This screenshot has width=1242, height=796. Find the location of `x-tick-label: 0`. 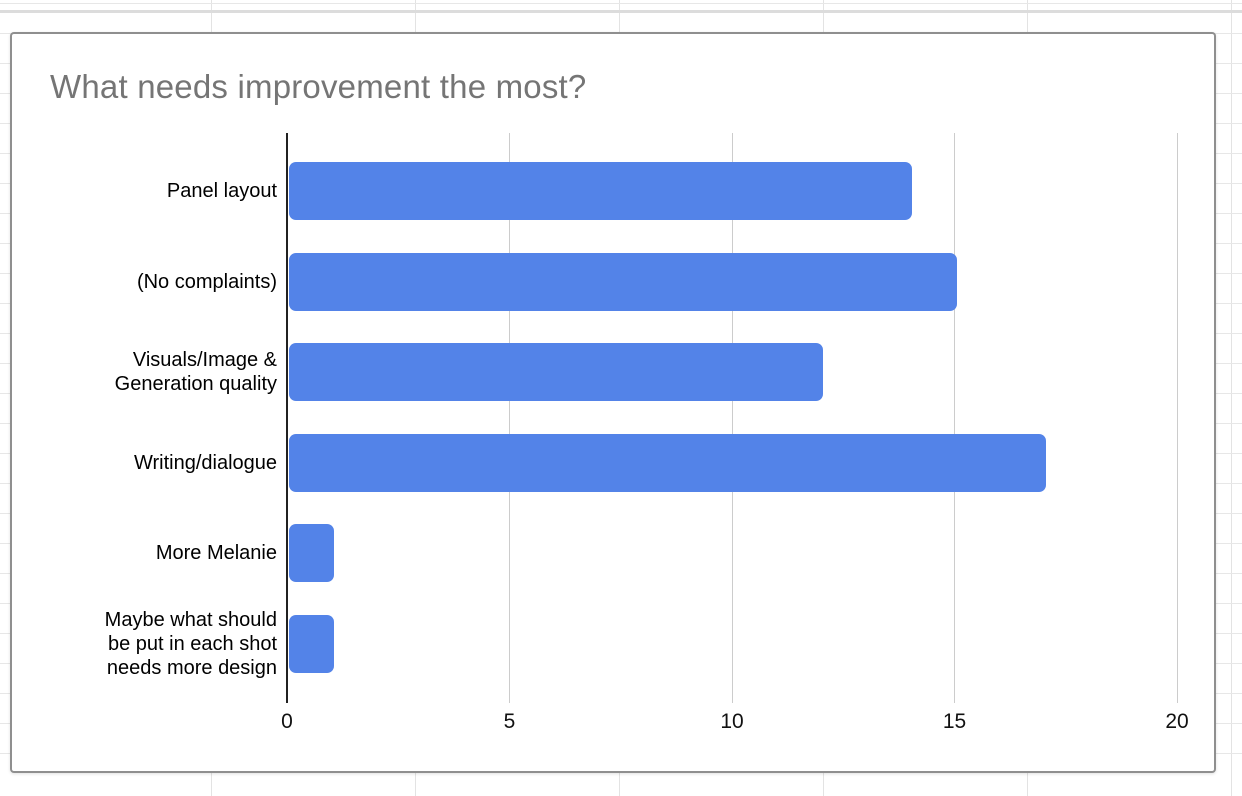

x-tick-label: 0 is located at coordinates (287, 721).